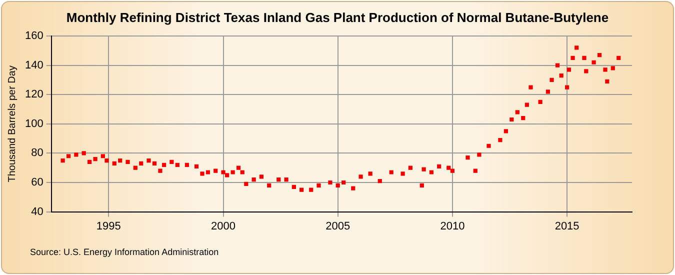  What do you see at coordinates (37, 212) in the screenshot?
I see `y-tick-label: 40` at bounding box center [37, 212].